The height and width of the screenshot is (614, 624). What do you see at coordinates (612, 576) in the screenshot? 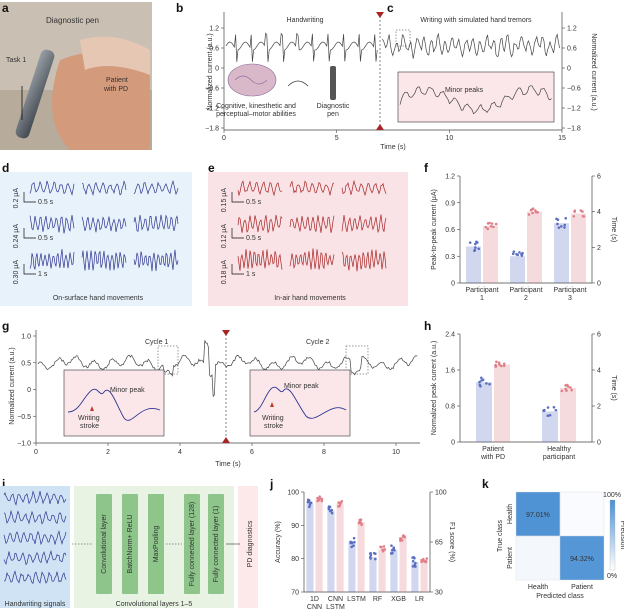
I see `colorbar-tick: 0%` at bounding box center [612, 576].